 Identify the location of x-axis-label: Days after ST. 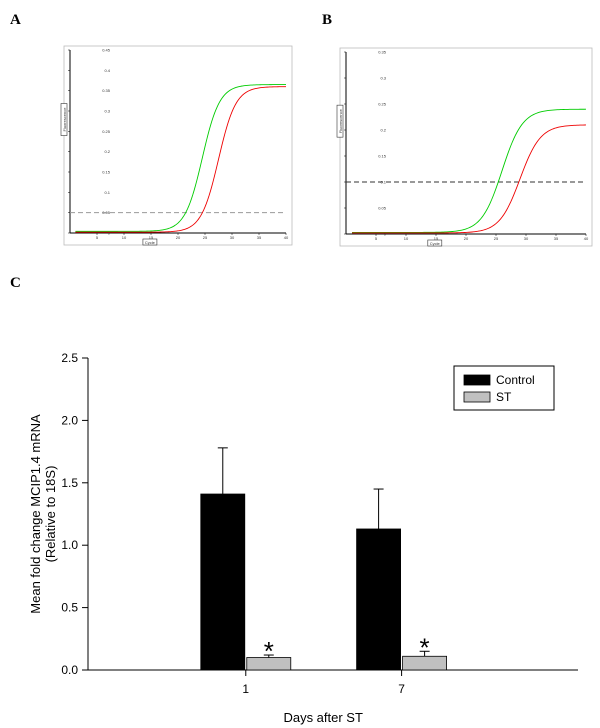
(323, 717).